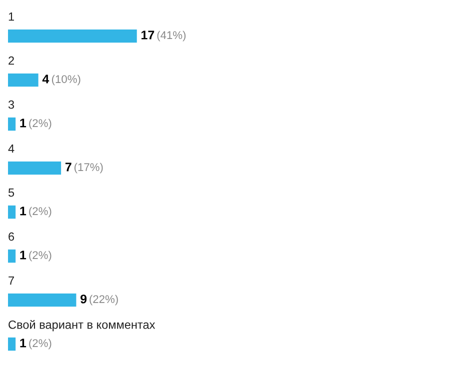 The width and height of the screenshot is (450, 376). What do you see at coordinates (84, 168) in the screenshot?
I see `data-label: 7 (17%)` at bounding box center [84, 168].